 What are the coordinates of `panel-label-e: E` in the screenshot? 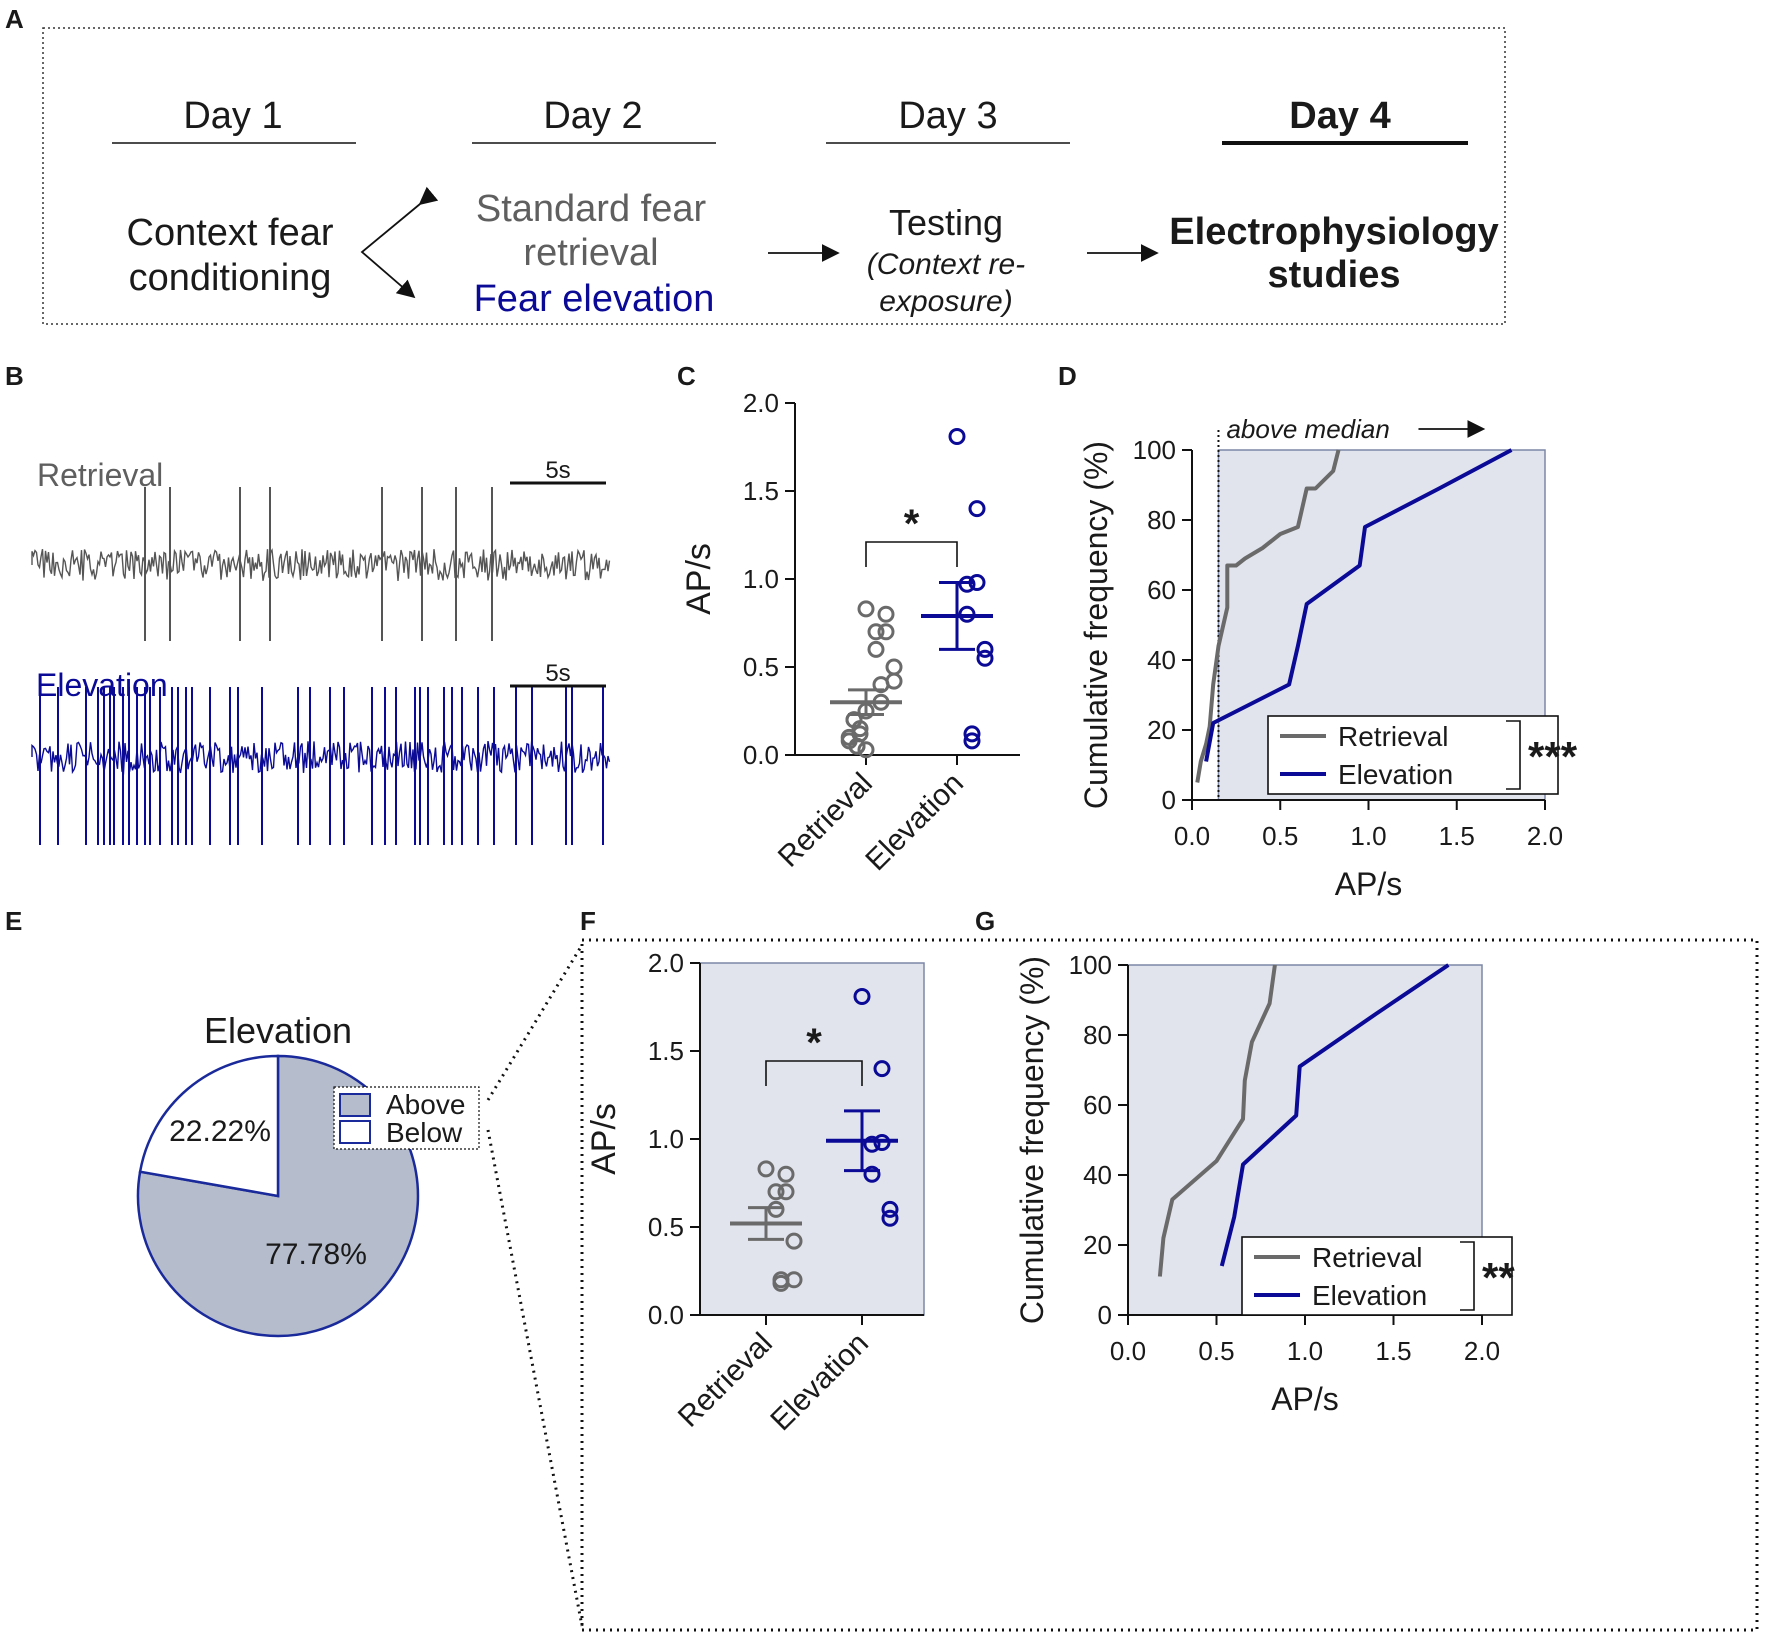 It's located at (13, 921).